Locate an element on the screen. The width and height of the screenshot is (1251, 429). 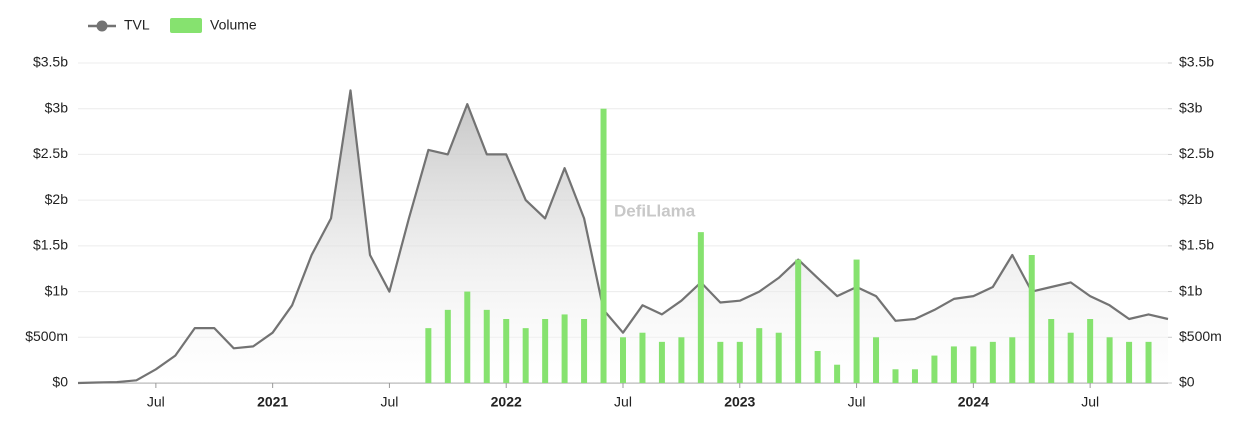
y2-tick-label: $2b is located at coordinates (1191, 199).